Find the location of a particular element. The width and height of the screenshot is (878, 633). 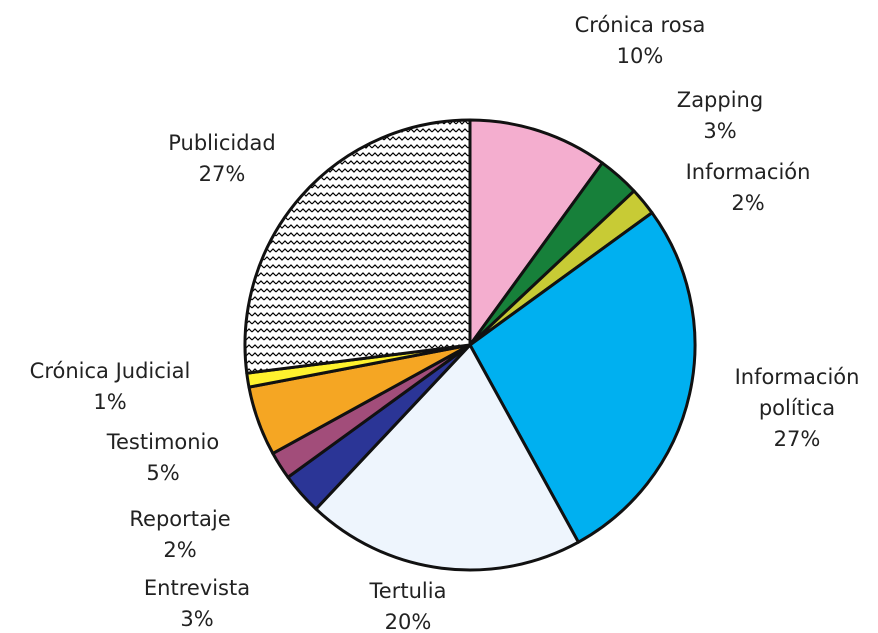

slice-label: Entrevista 3% is located at coordinates (197, 603).